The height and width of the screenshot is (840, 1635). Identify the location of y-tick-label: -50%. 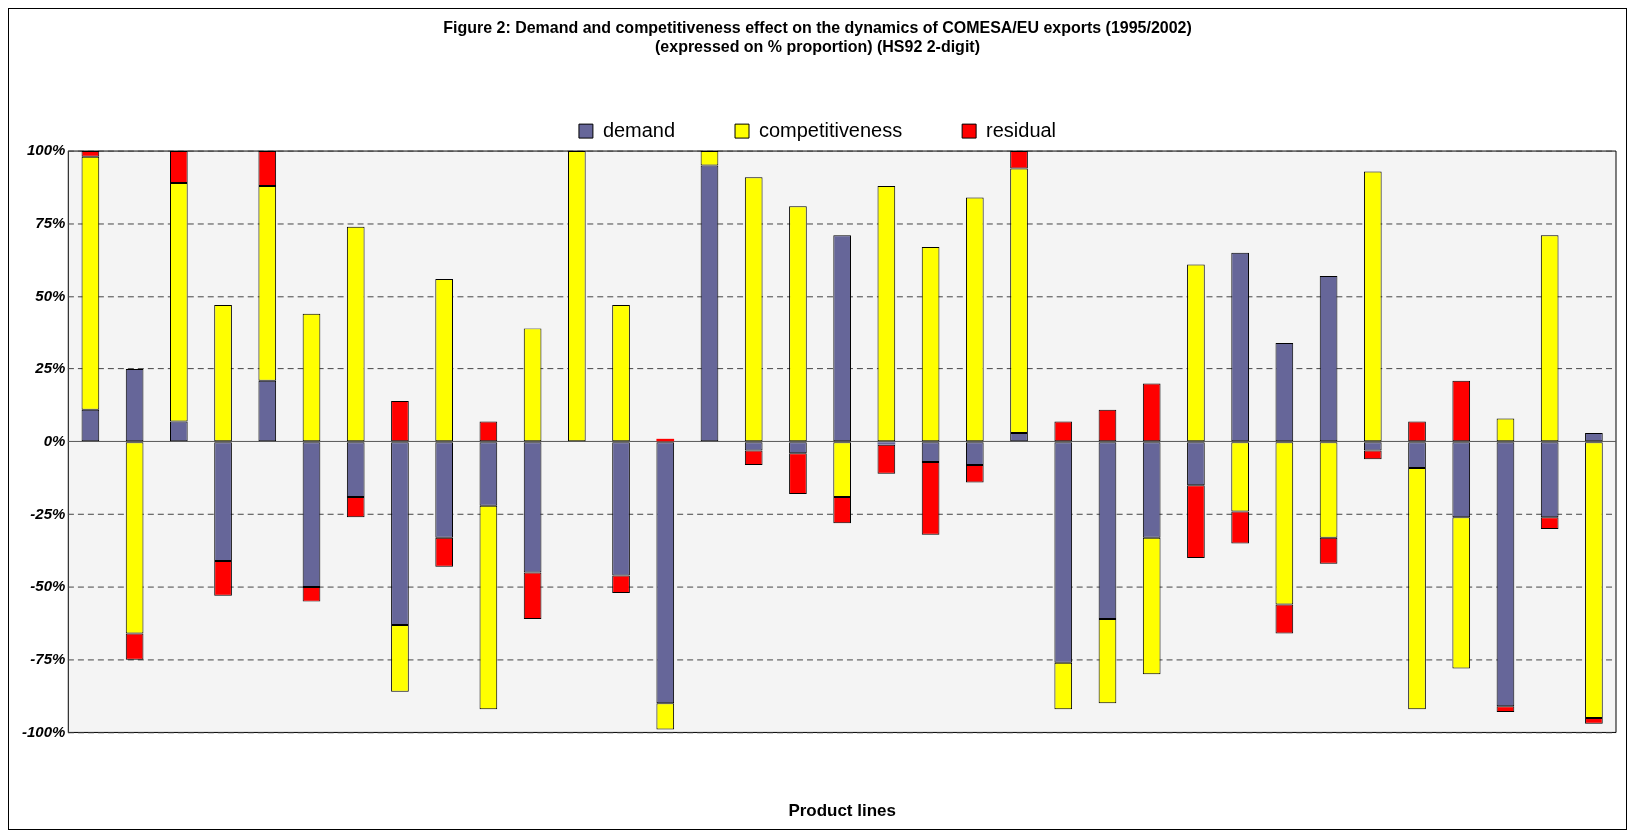
(48, 586).